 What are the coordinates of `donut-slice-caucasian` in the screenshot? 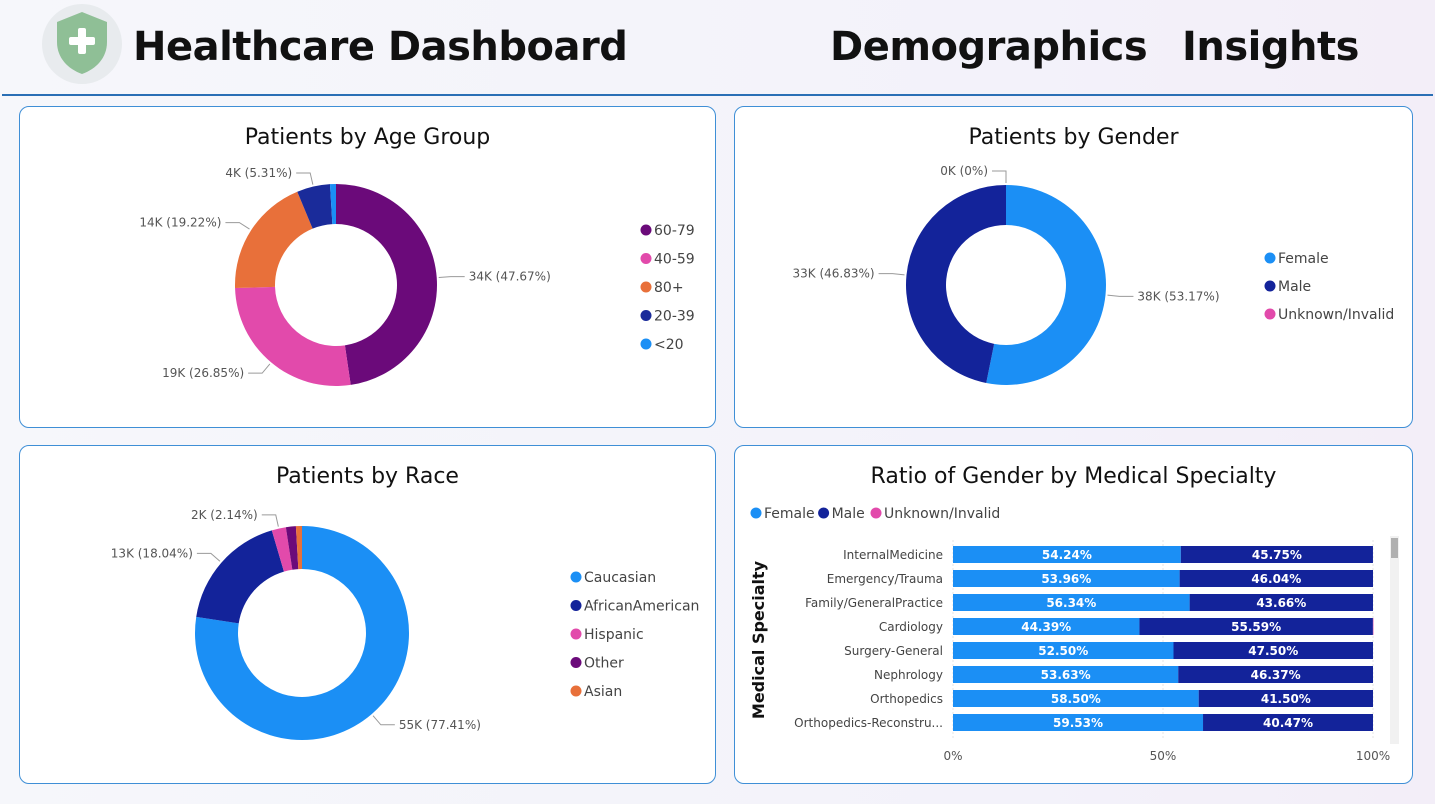 It's located at (302, 633).